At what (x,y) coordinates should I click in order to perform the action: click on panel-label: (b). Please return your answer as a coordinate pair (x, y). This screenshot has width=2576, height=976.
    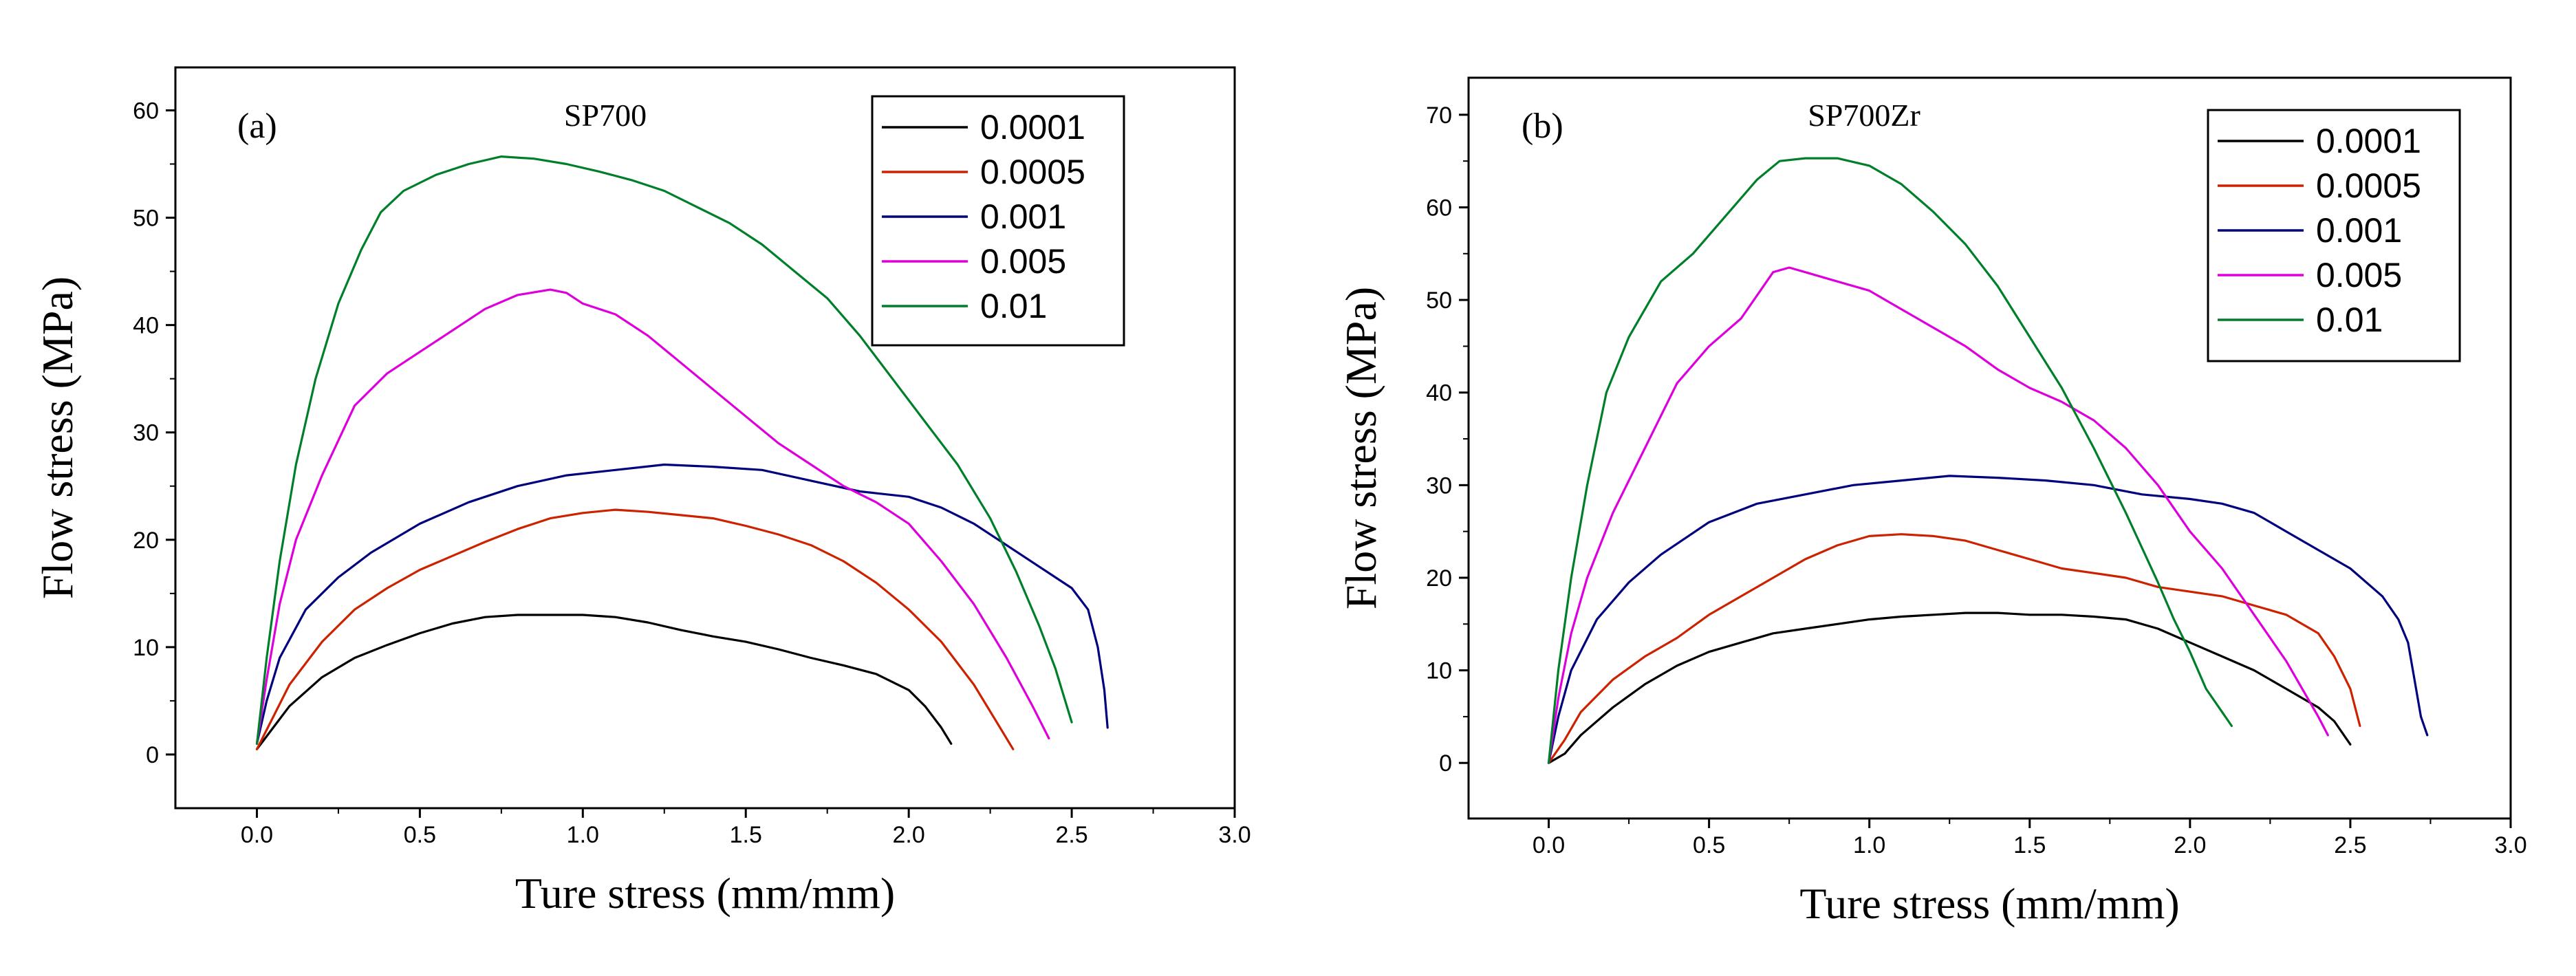
    Looking at the image, I should click on (1542, 126).